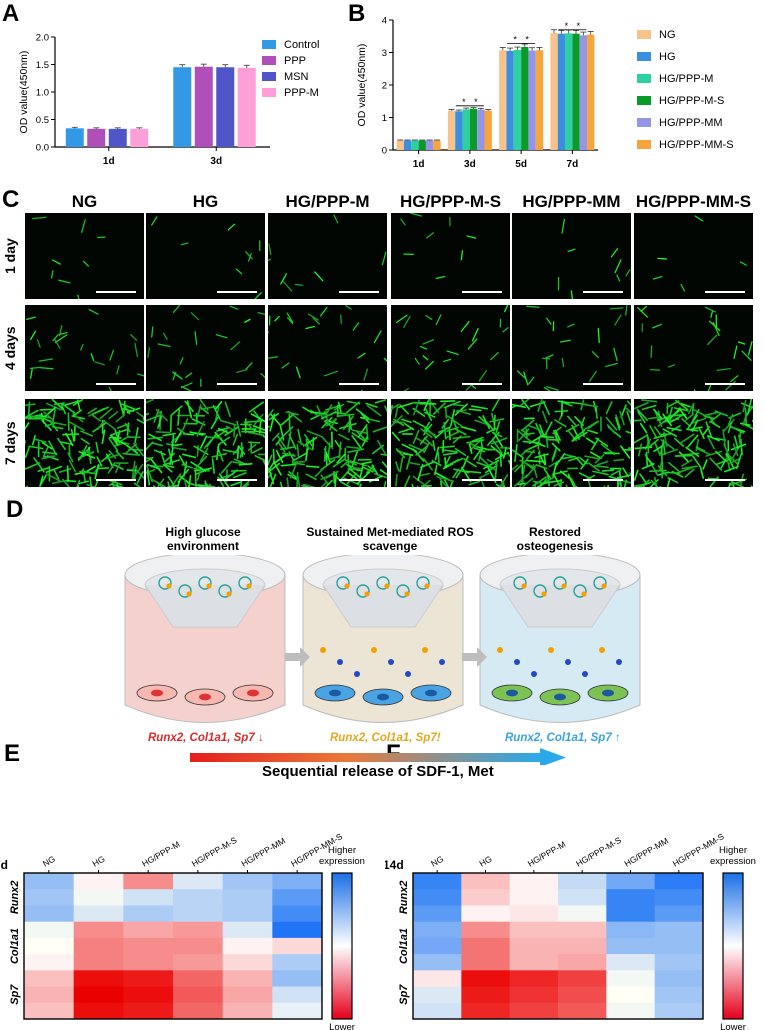 The height and width of the screenshot is (1030, 765). I want to click on cell-nucleus, so click(560, 697).